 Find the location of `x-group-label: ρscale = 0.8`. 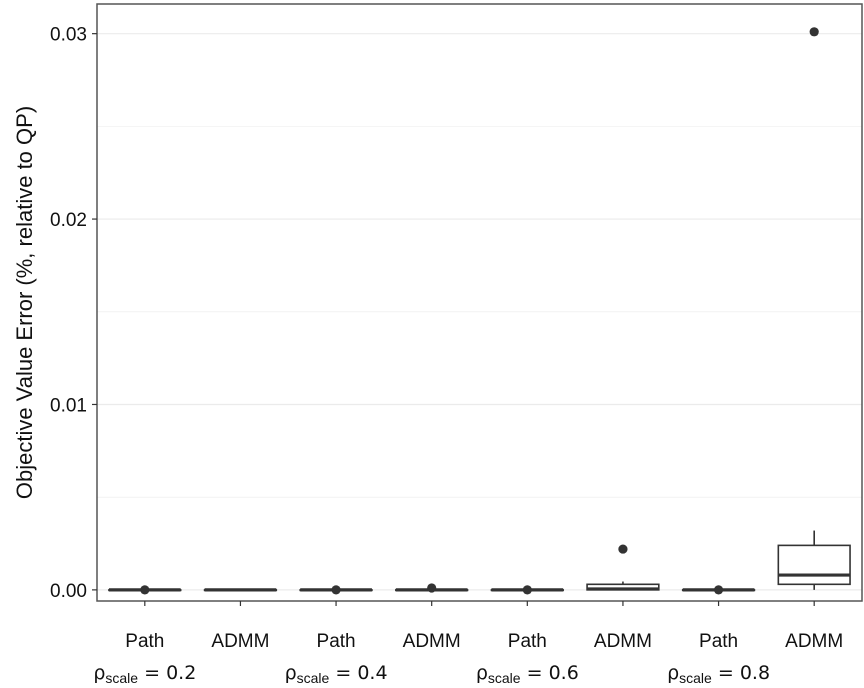

x-group-label: ρscale = 0.8 is located at coordinates (718, 674).